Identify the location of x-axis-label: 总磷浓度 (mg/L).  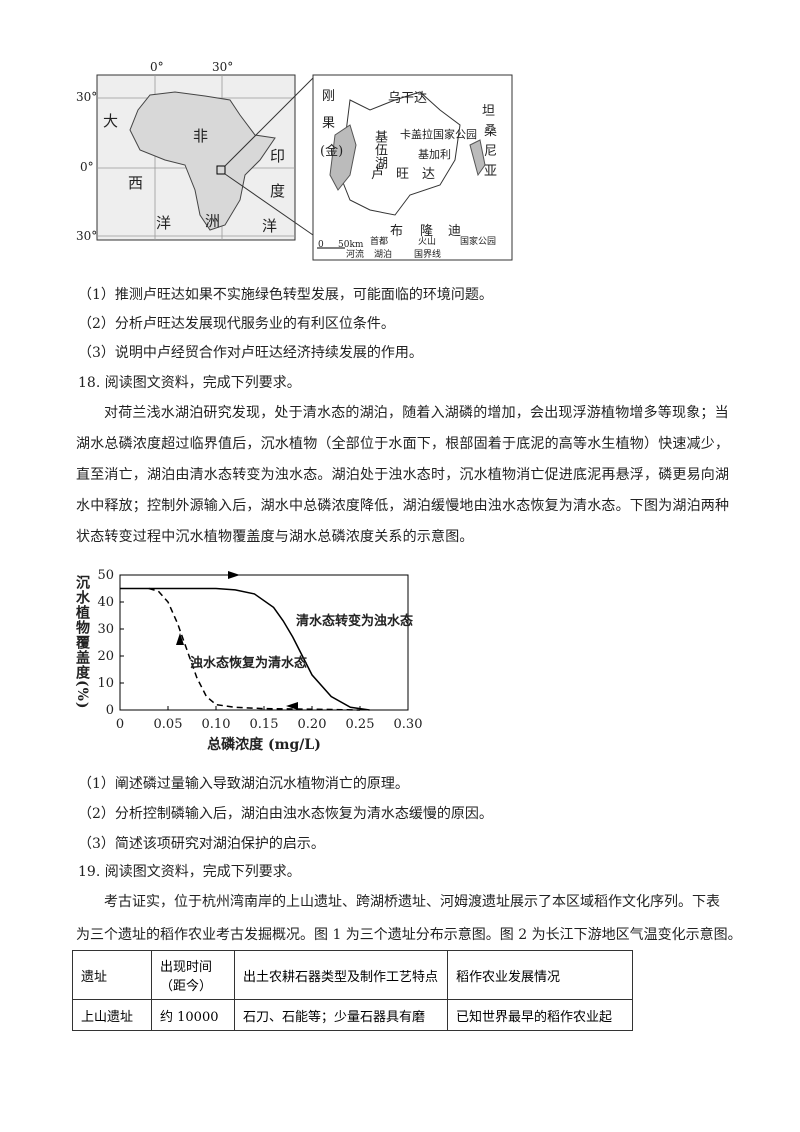
(264, 744).